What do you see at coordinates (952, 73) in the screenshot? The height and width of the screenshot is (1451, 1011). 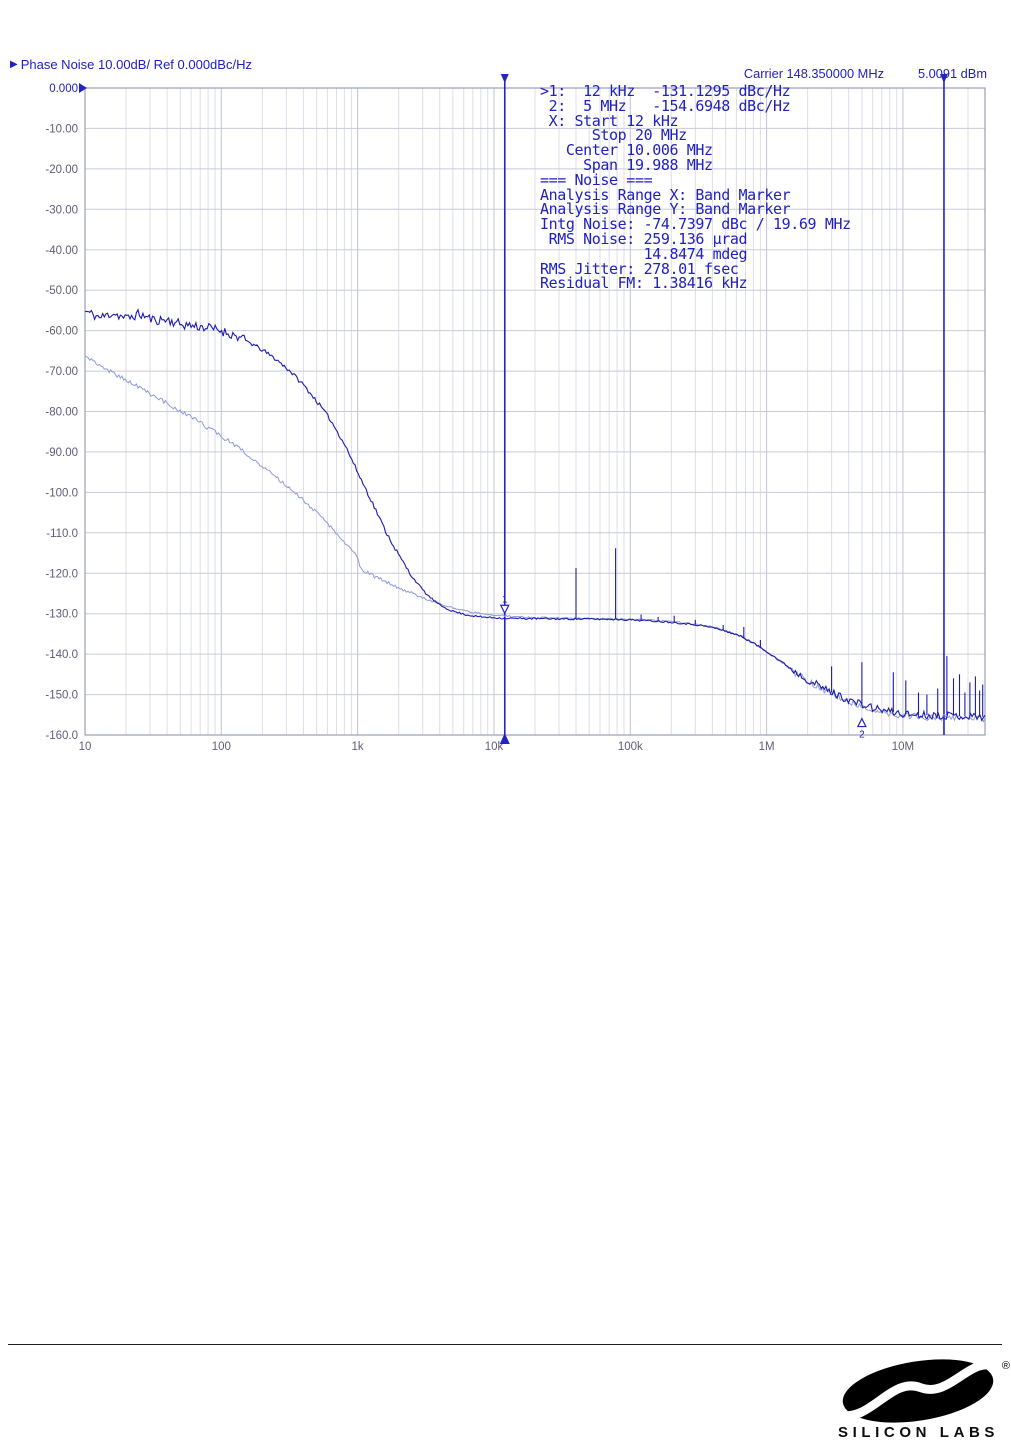 I see `carrier-power-label: 5.0091 dBm` at bounding box center [952, 73].